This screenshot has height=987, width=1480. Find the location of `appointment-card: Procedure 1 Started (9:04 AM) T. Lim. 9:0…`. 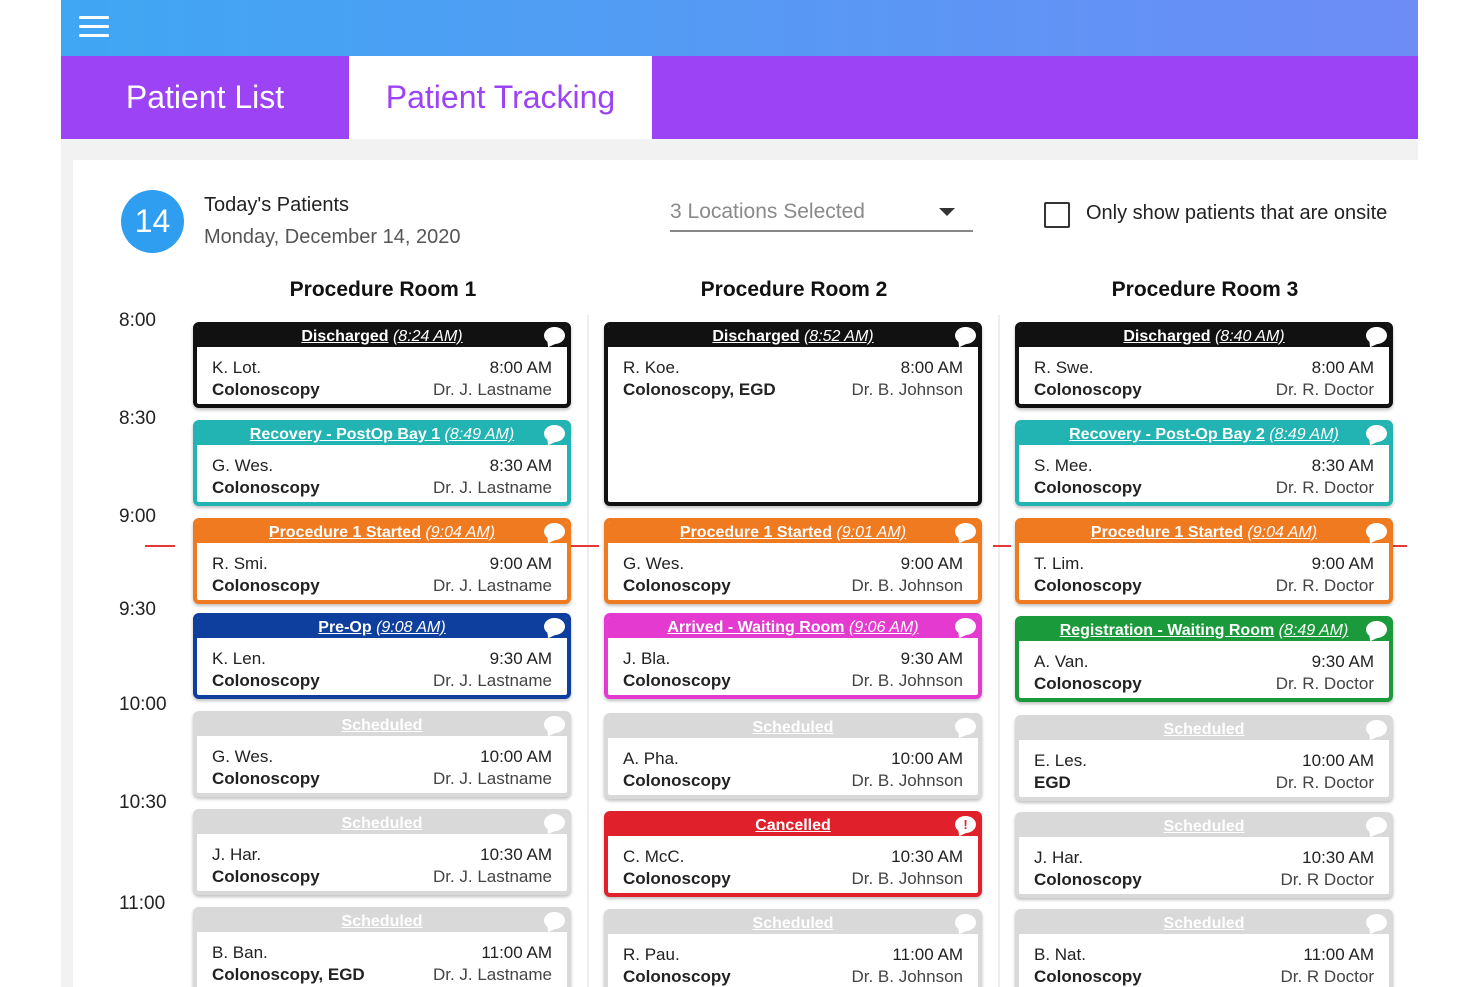

appointment-card: Procedure 1 Started (9:04 AM) T. Lim. 9:0… is located at coordinates (1204, 561).